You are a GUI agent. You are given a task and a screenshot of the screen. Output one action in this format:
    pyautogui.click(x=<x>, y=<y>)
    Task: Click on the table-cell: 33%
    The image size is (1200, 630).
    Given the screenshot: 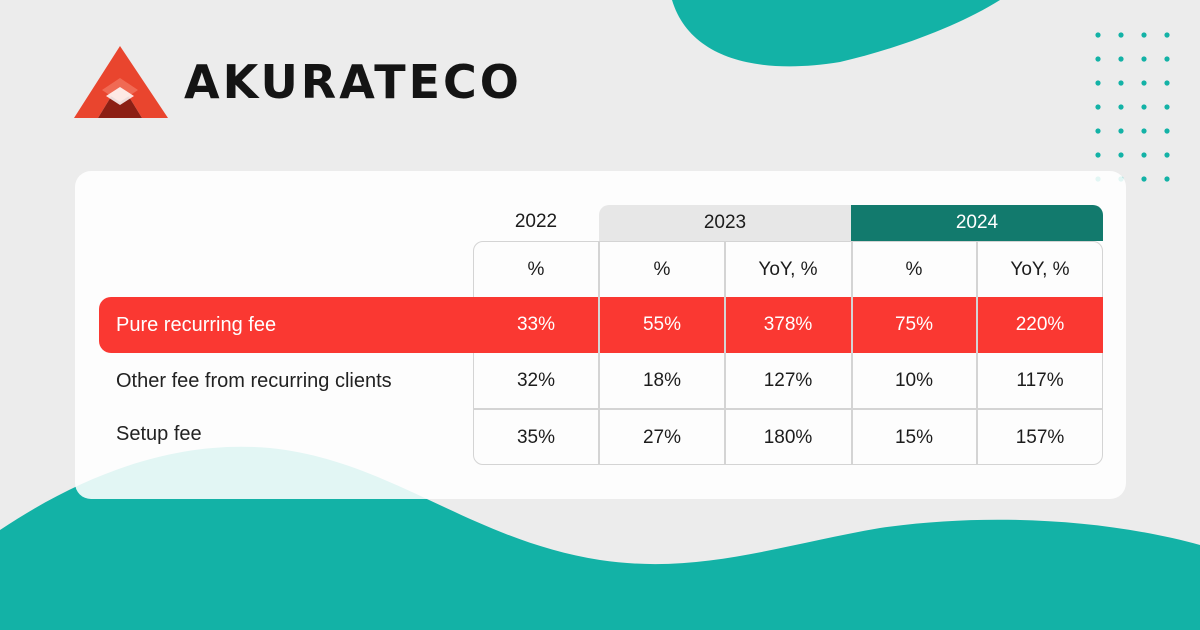 What is the action you would take?
    pyautogui.click(x=536, y=324)
    